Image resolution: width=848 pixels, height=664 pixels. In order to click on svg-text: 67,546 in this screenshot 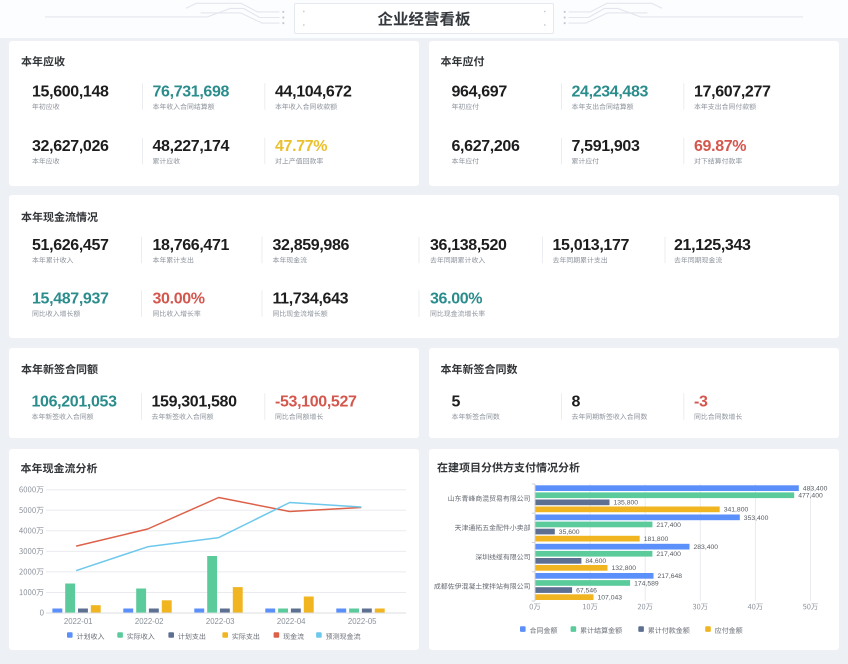, I will do `click(586, 590)`.